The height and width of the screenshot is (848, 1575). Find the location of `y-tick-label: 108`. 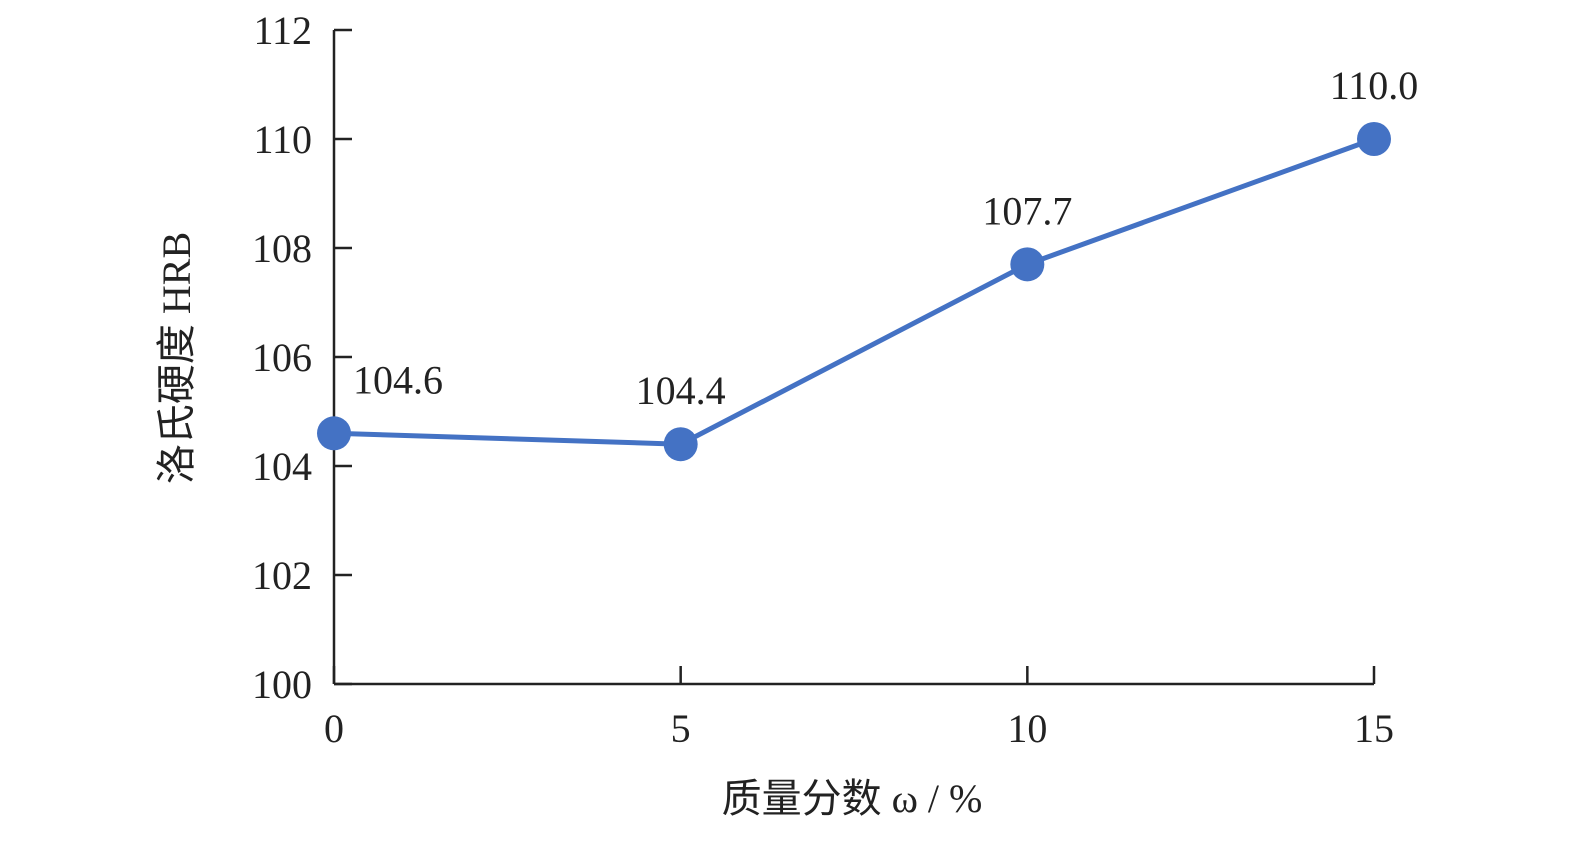

y-tick-label: 108 is located at coordinates (282, 248).